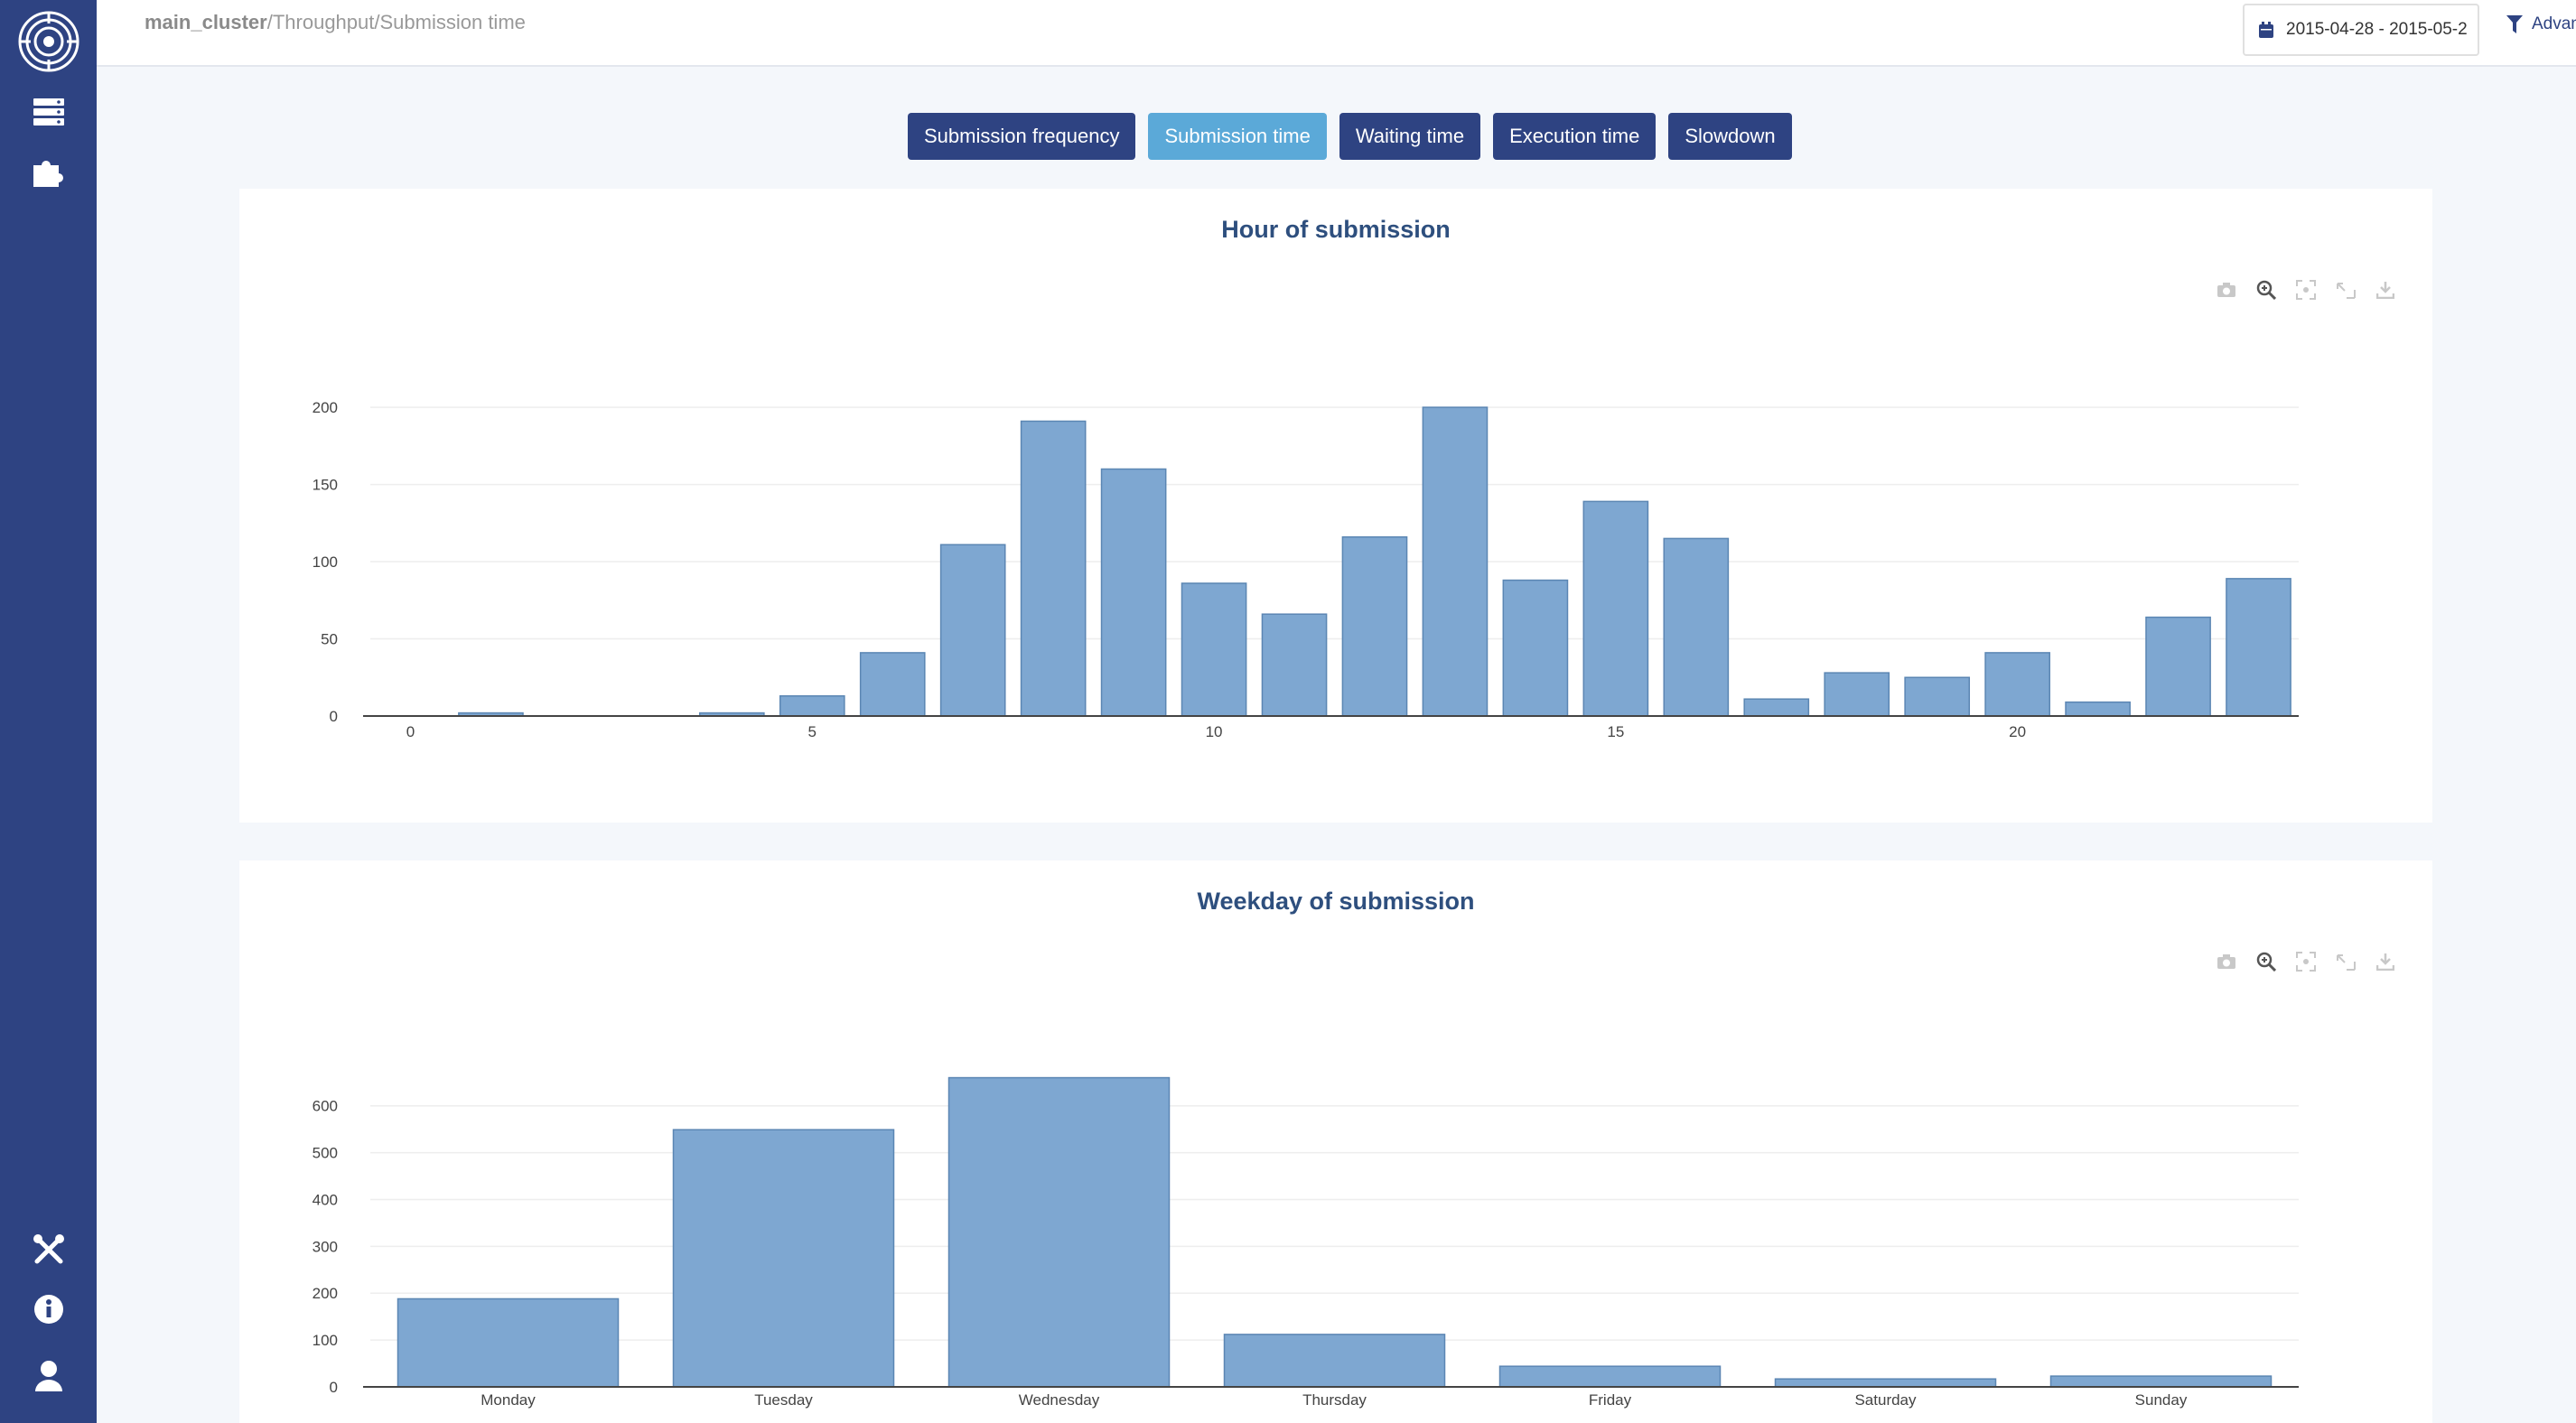 The height and width of the screenshot is (1423, 2576). I want to click on bar-sunday, so click(2161, 1381).